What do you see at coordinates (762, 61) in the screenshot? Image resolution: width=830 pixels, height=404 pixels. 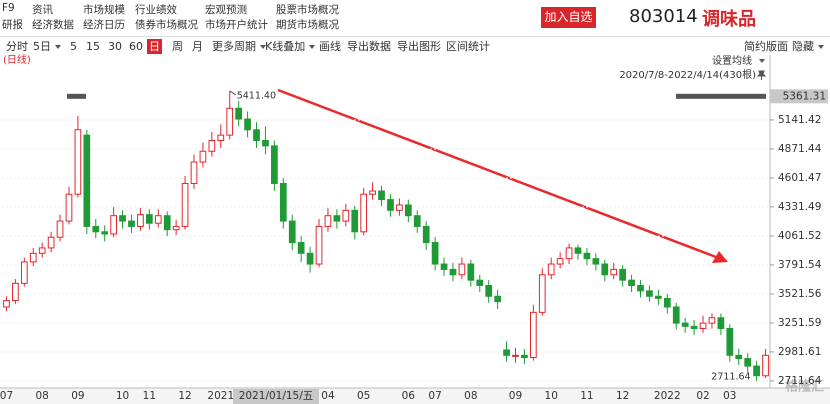 I see `ma-dropdown-icon` at bounding box center [762, 61].